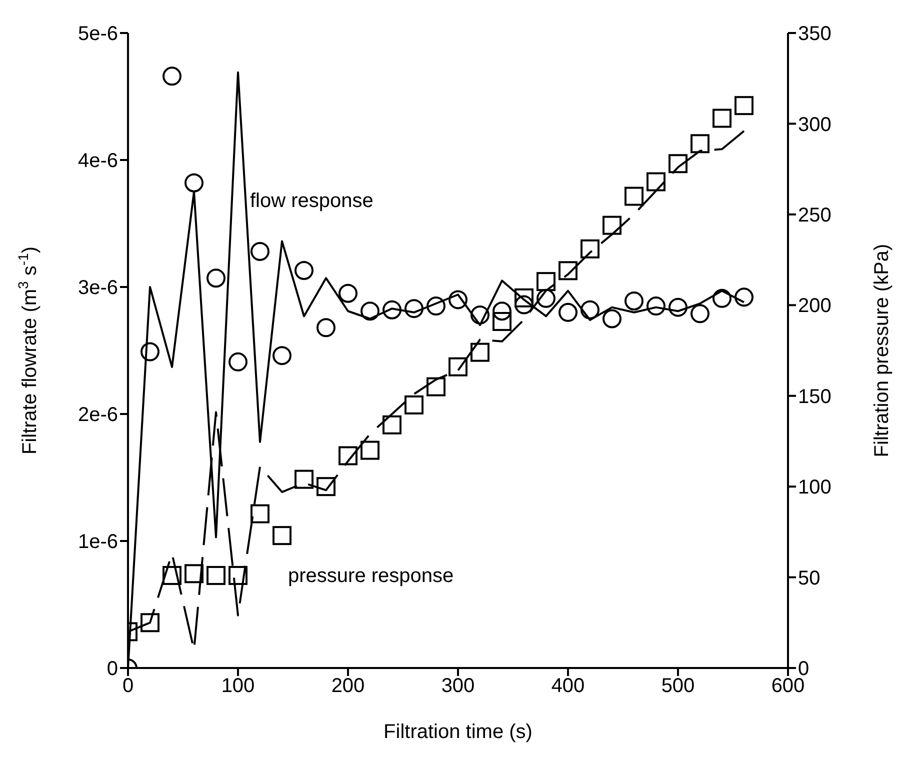  Describe the element at coordinates (678, 686) in the screenshot. I see `x-tick-label: 500` at that location.